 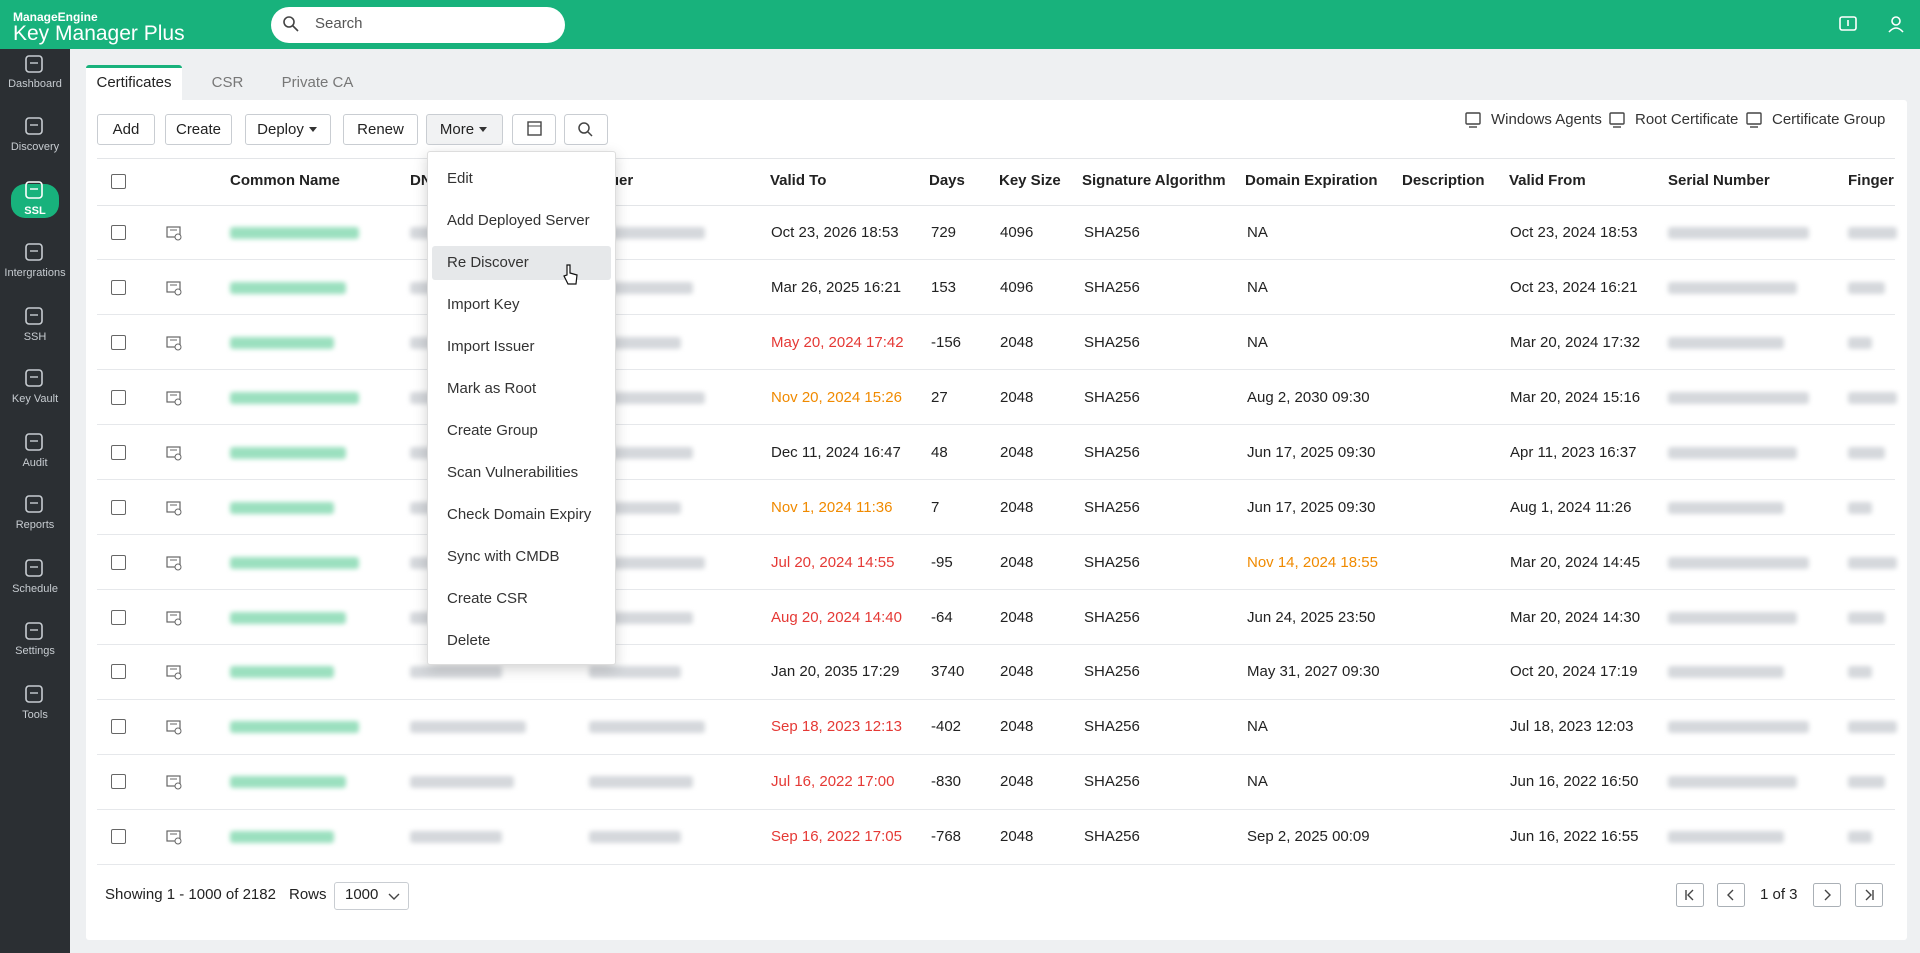 What do you see at coordinates (503, 556) in the screenshot?
I see `menu-item: Sync with CMDB` at bounding box center [503, 556].